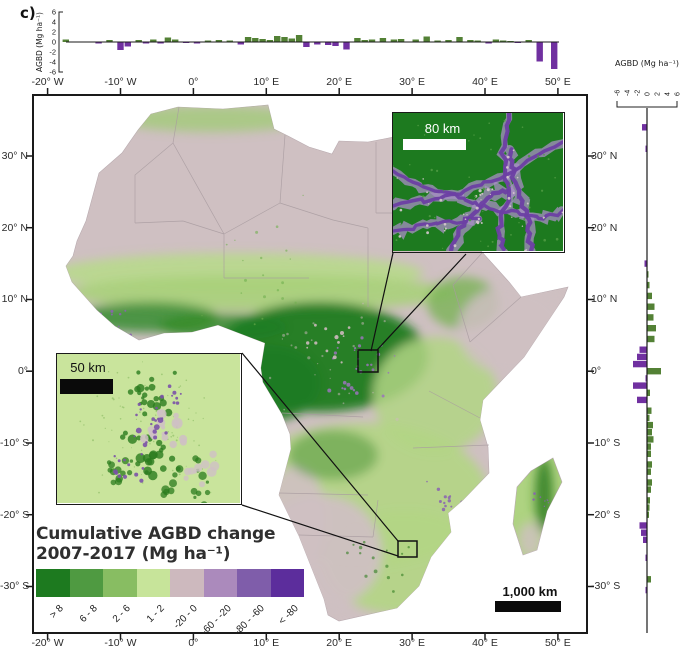 Image resolution: width=685 pixels, height=648 pixels. Describe the element at coordinates (133, 554) in the screenshot. I see `legend-title-line2: 2007-2017 (Mg ha⁻¹)` at that location.